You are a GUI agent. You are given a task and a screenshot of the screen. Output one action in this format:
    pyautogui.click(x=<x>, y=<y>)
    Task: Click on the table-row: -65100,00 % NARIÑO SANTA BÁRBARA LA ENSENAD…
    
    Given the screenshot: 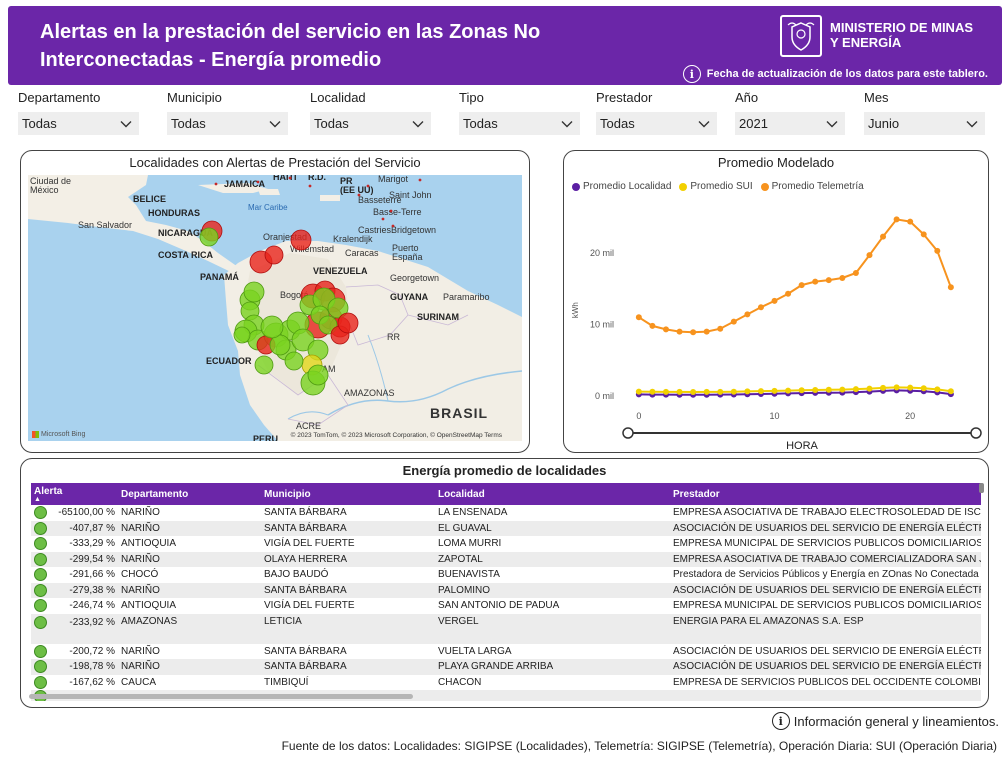 What is the action you would take?
    pyautogui.click(x=506, y=513)
    